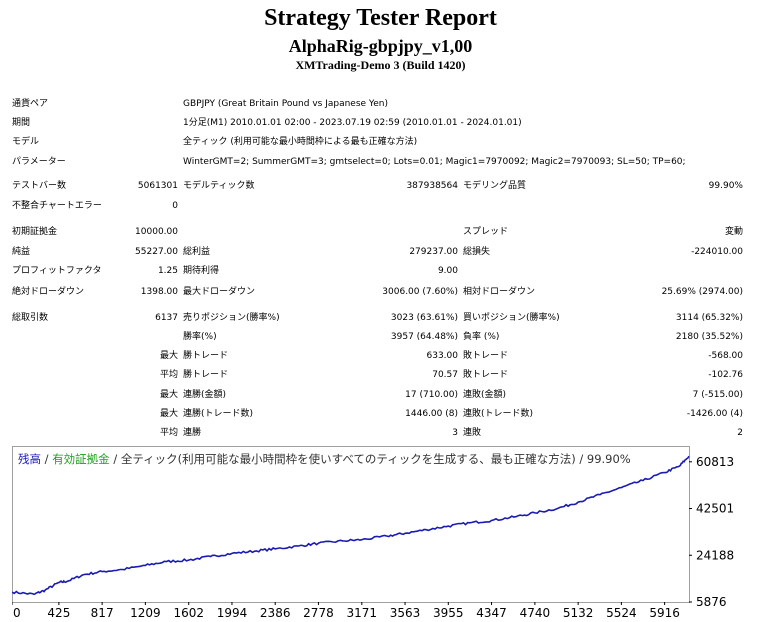  What do you see at coordinates (205, 395) in the screenshot?
I see `consecutive-wins-label: 連勝(金額)` at bounding box center [205, 395].